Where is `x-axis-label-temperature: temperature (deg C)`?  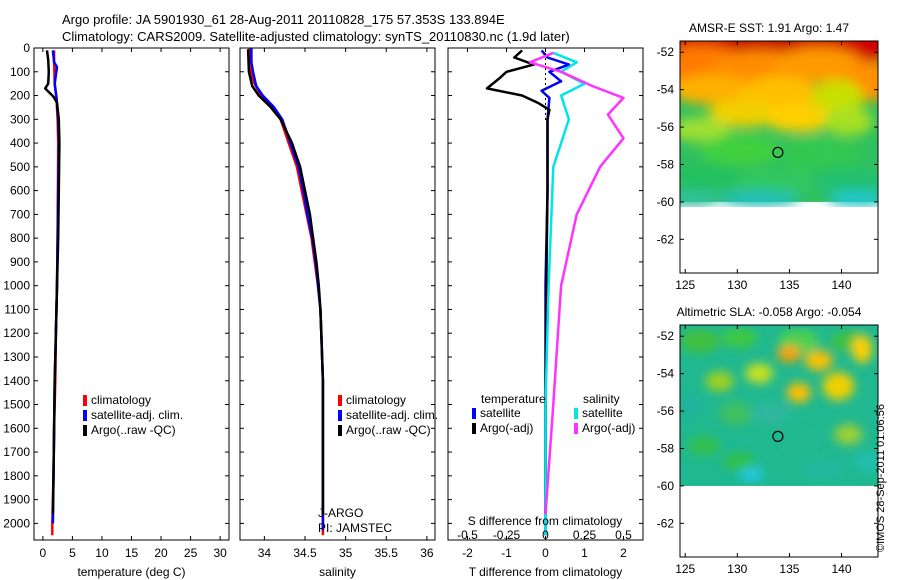 x-axis-label-temperature: temperature (deg C) is located at coordinates (131, 572).